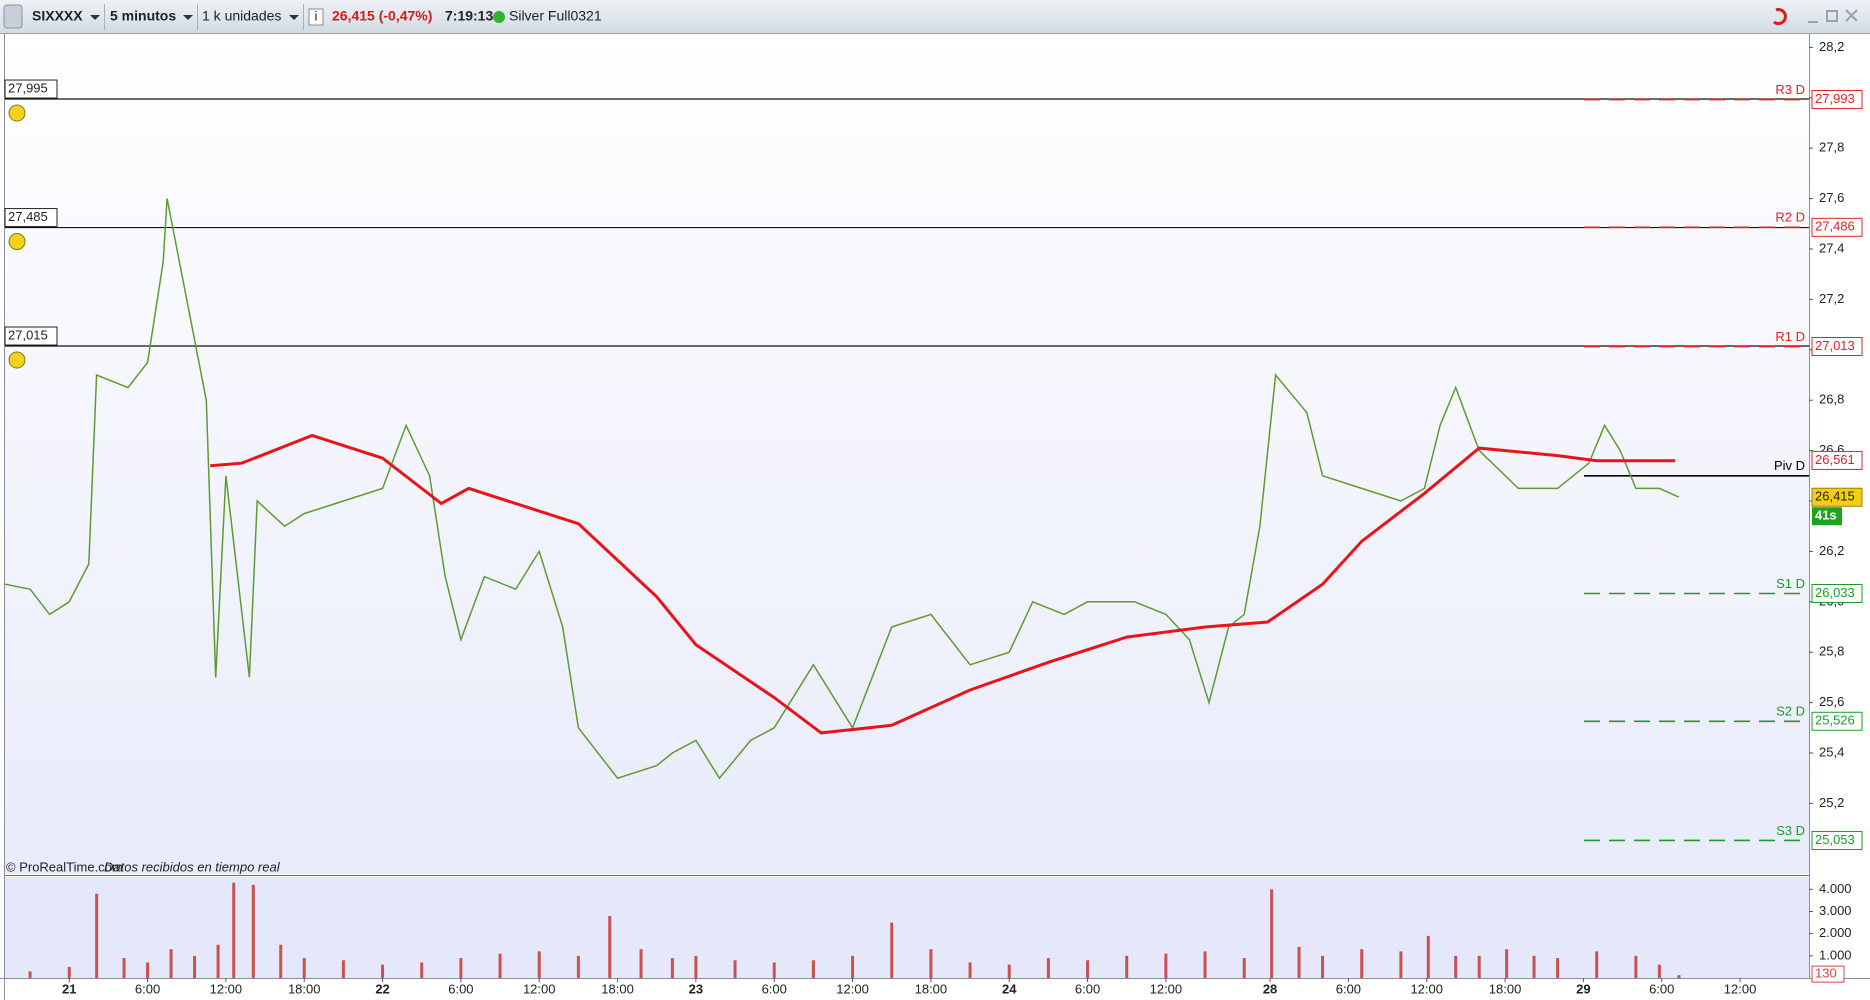 The image size is (1870, 1000). I want to click on y-tick-label: 27,4, so click(1831, 247).